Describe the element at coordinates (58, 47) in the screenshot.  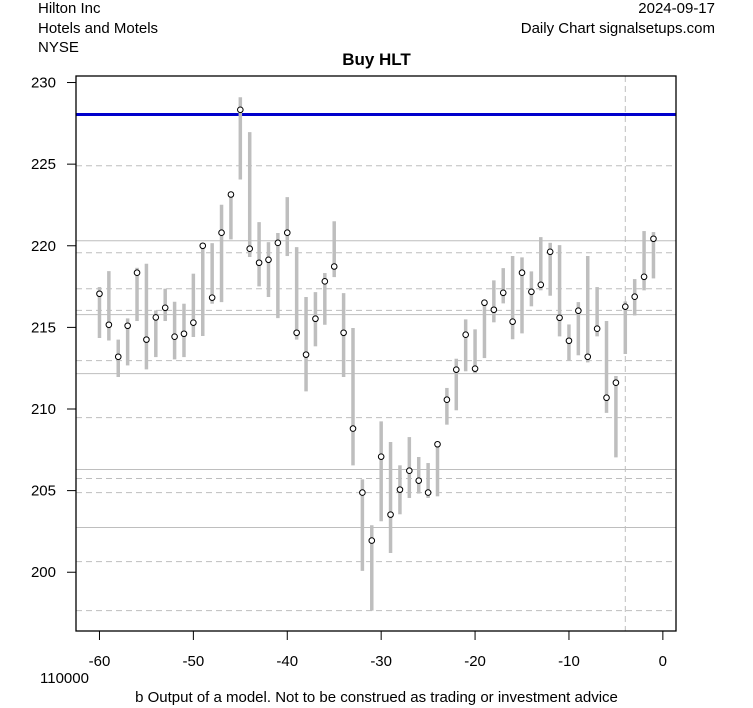
I see `exchange-label: NYSE` at that location.